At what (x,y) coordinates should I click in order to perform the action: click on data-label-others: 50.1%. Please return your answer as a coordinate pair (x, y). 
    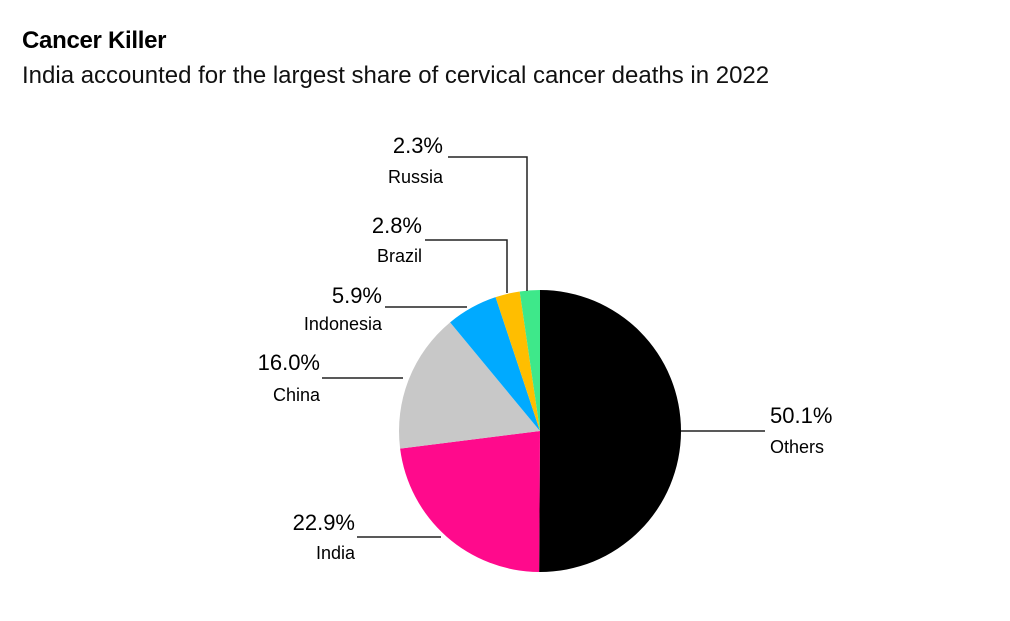
    Looking at the image, I should click on (801, 415).